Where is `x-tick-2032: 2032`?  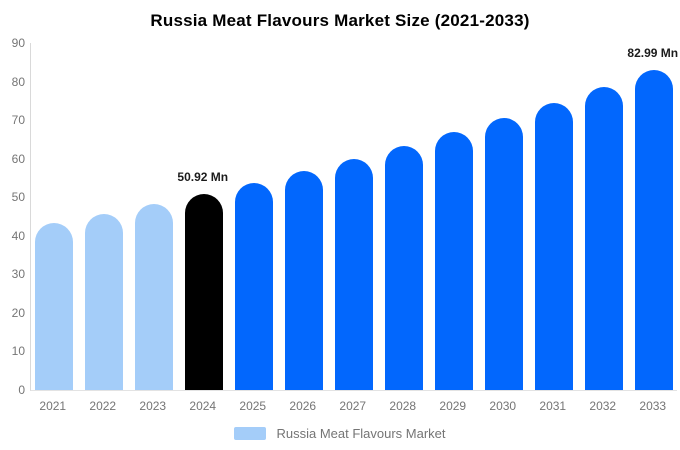 x-tick-2032: 2032 is located at coordinates (603, 406).